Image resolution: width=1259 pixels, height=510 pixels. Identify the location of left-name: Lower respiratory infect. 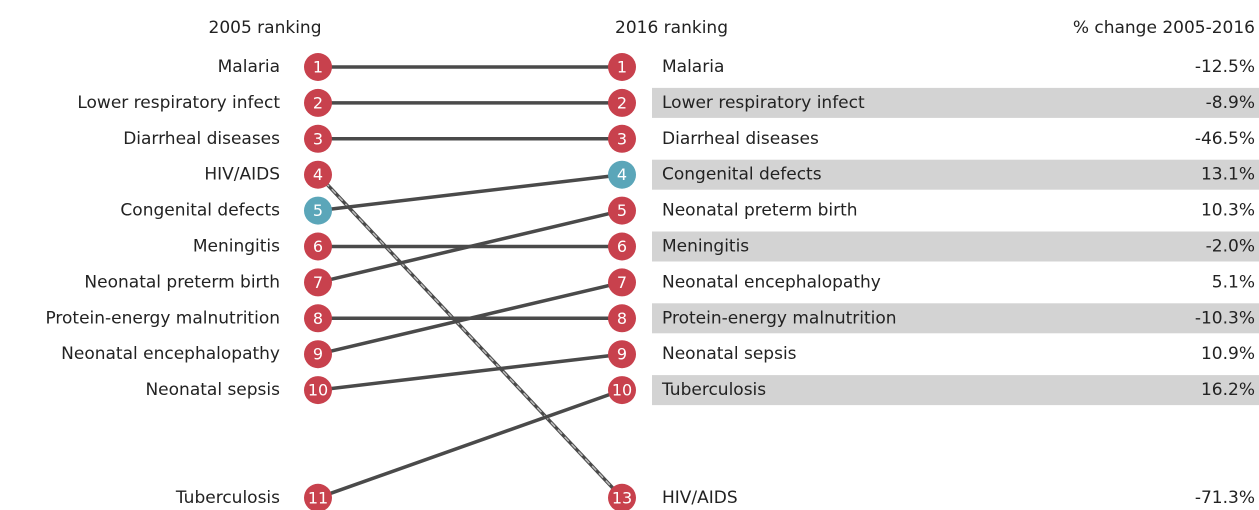
(178, 103).